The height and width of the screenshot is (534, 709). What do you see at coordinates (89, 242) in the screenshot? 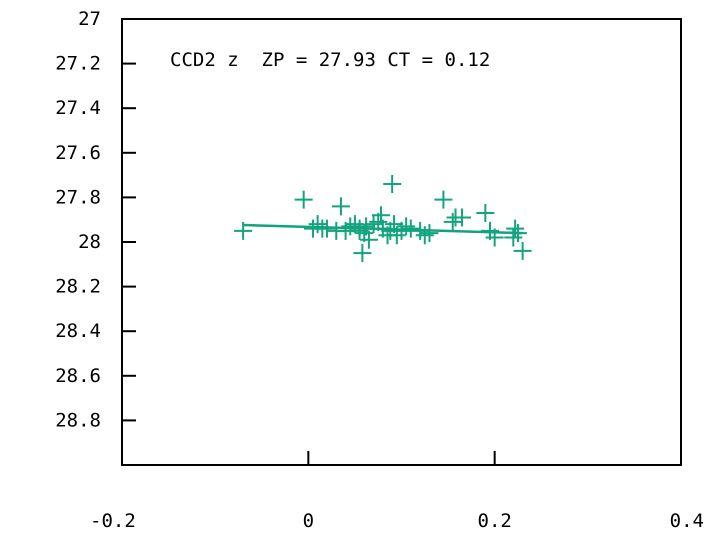
I see `y-tick-label: 28` at bounding box center [89, 242].